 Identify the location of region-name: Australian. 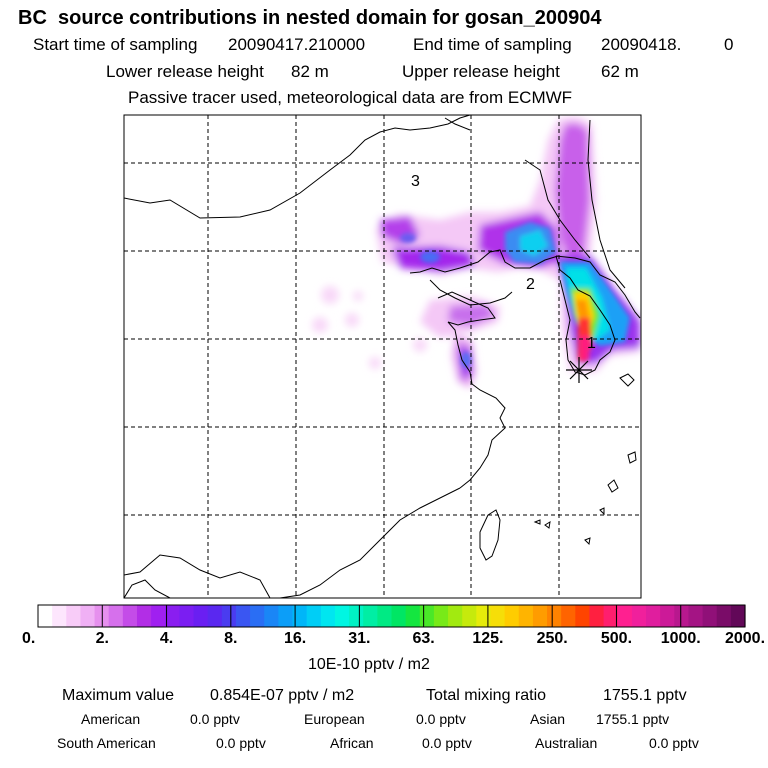
(566, 743).